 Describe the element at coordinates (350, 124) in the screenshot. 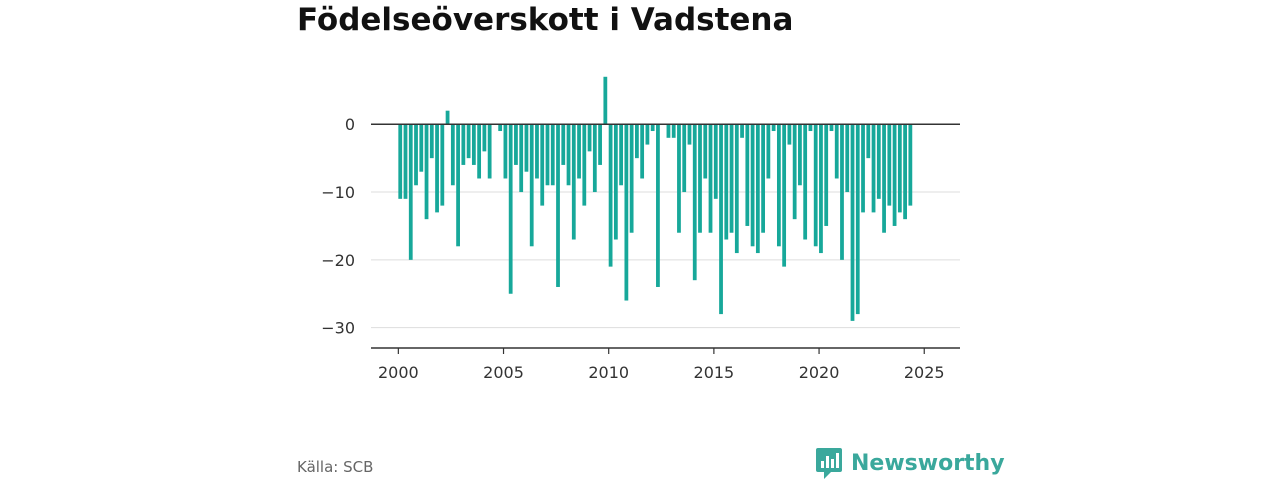

I see `y-tick-label: 0` at that location.